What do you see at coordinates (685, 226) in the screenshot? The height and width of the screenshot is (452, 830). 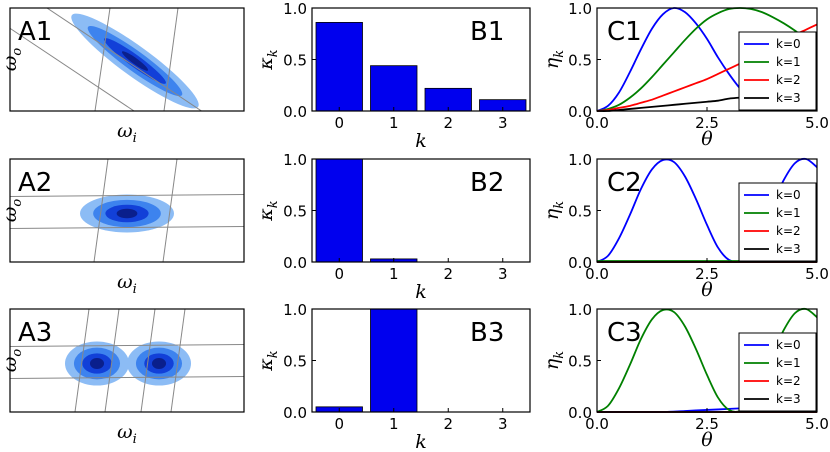 I see `panel-c2: 0.0 2.5 5.0 0.0 0.5 1.0 C2 θ ηk k=0 k=1 k=2 k=3` at bounding box center [685, 226].